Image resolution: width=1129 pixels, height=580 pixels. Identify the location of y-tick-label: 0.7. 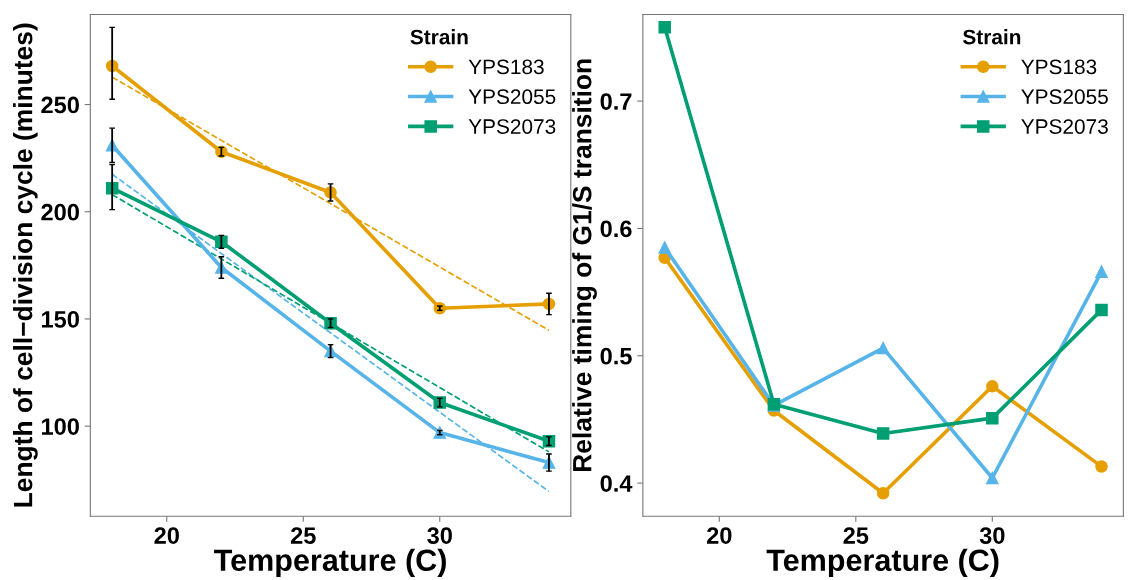
(616, 101).